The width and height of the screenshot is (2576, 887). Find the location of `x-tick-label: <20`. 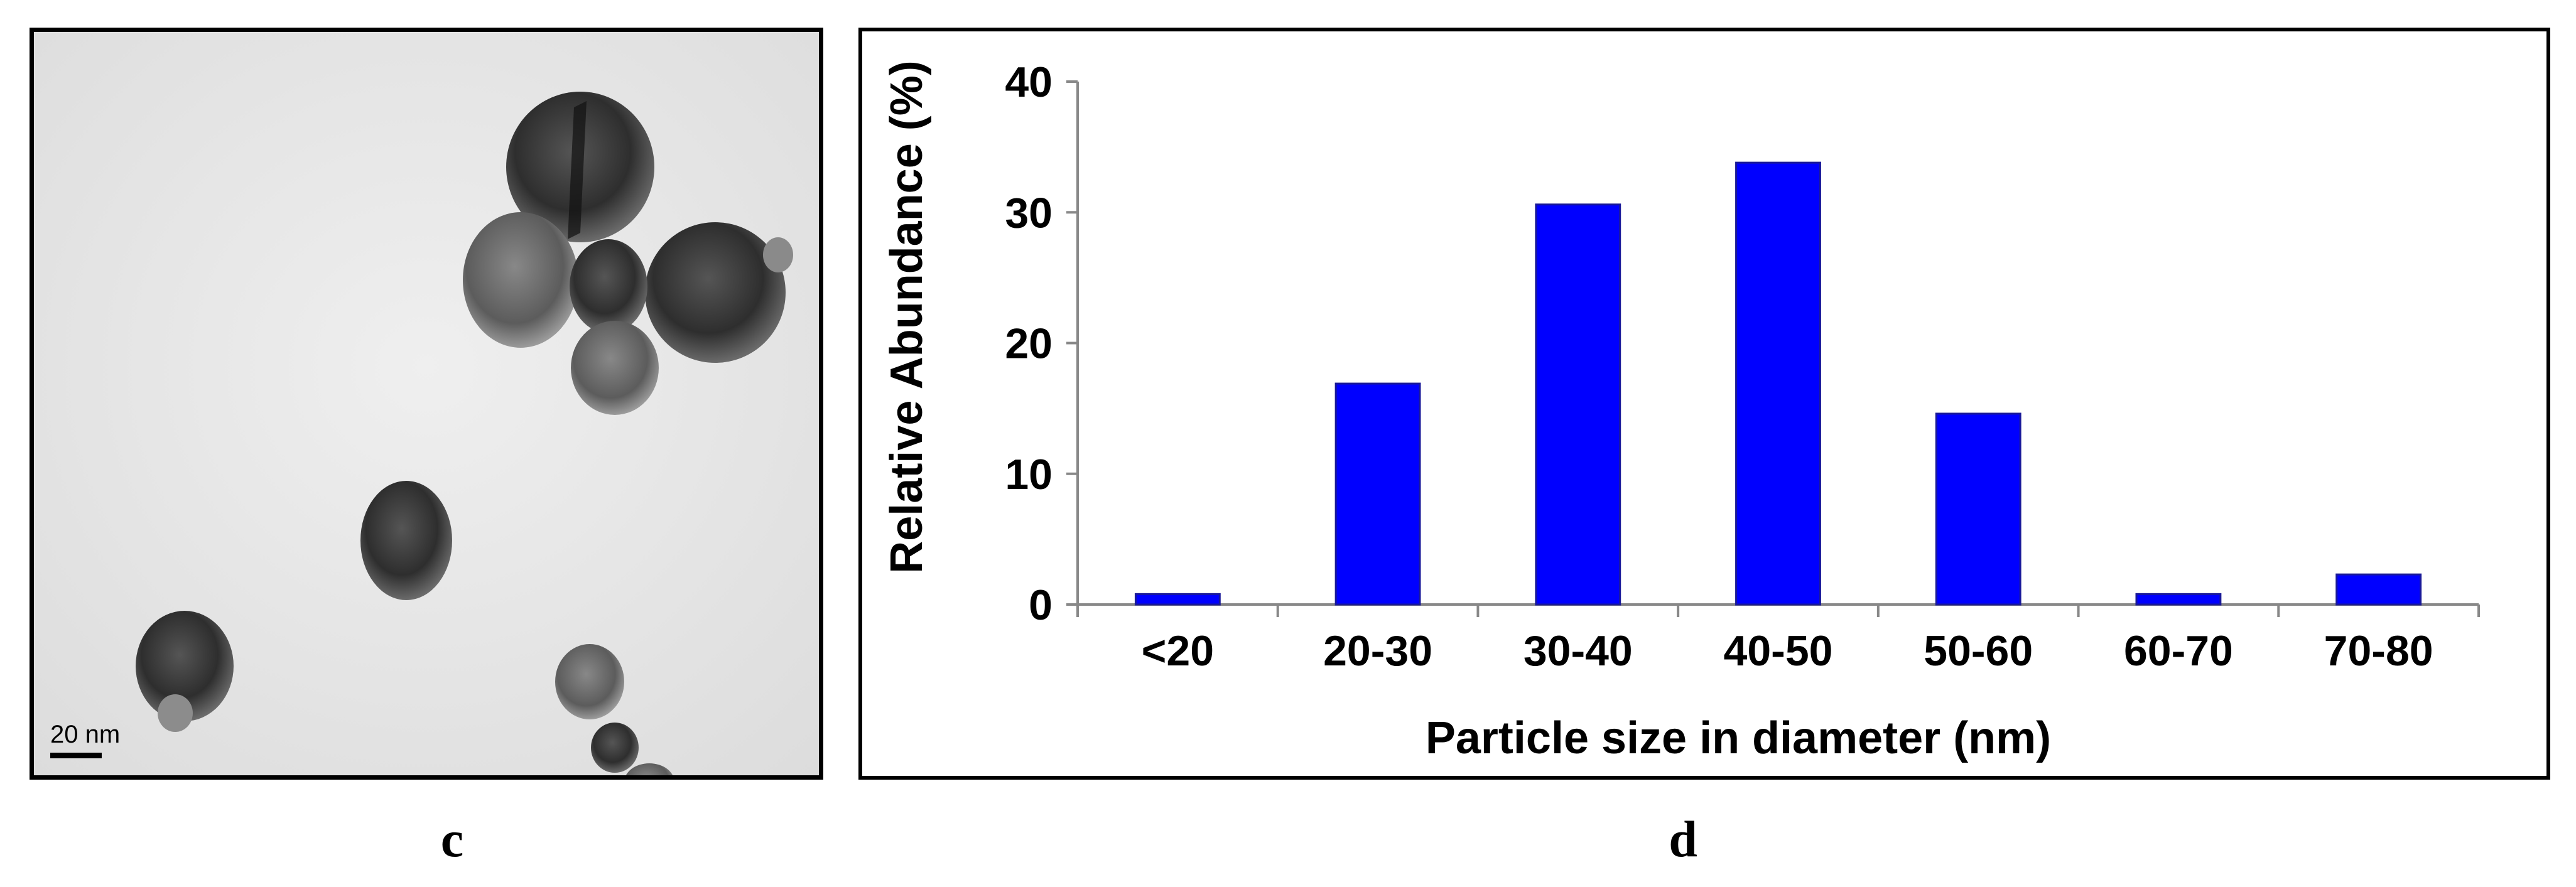

x-tick-label: <20 is located at coordinates (1178, 651).